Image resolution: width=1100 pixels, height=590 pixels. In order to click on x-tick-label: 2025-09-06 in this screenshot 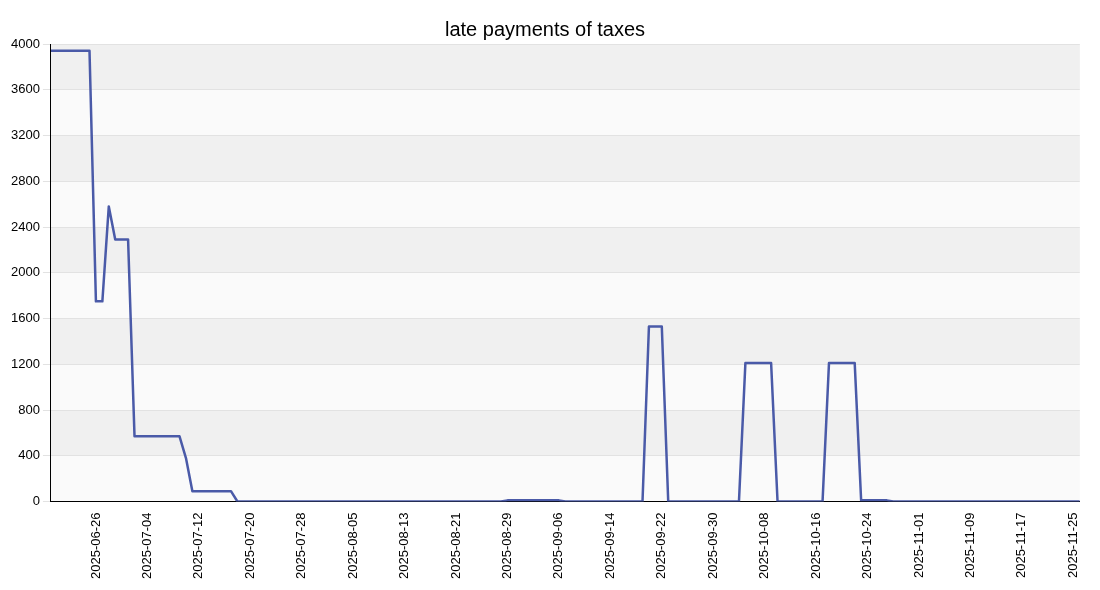, I will do `click(558, 545)`.